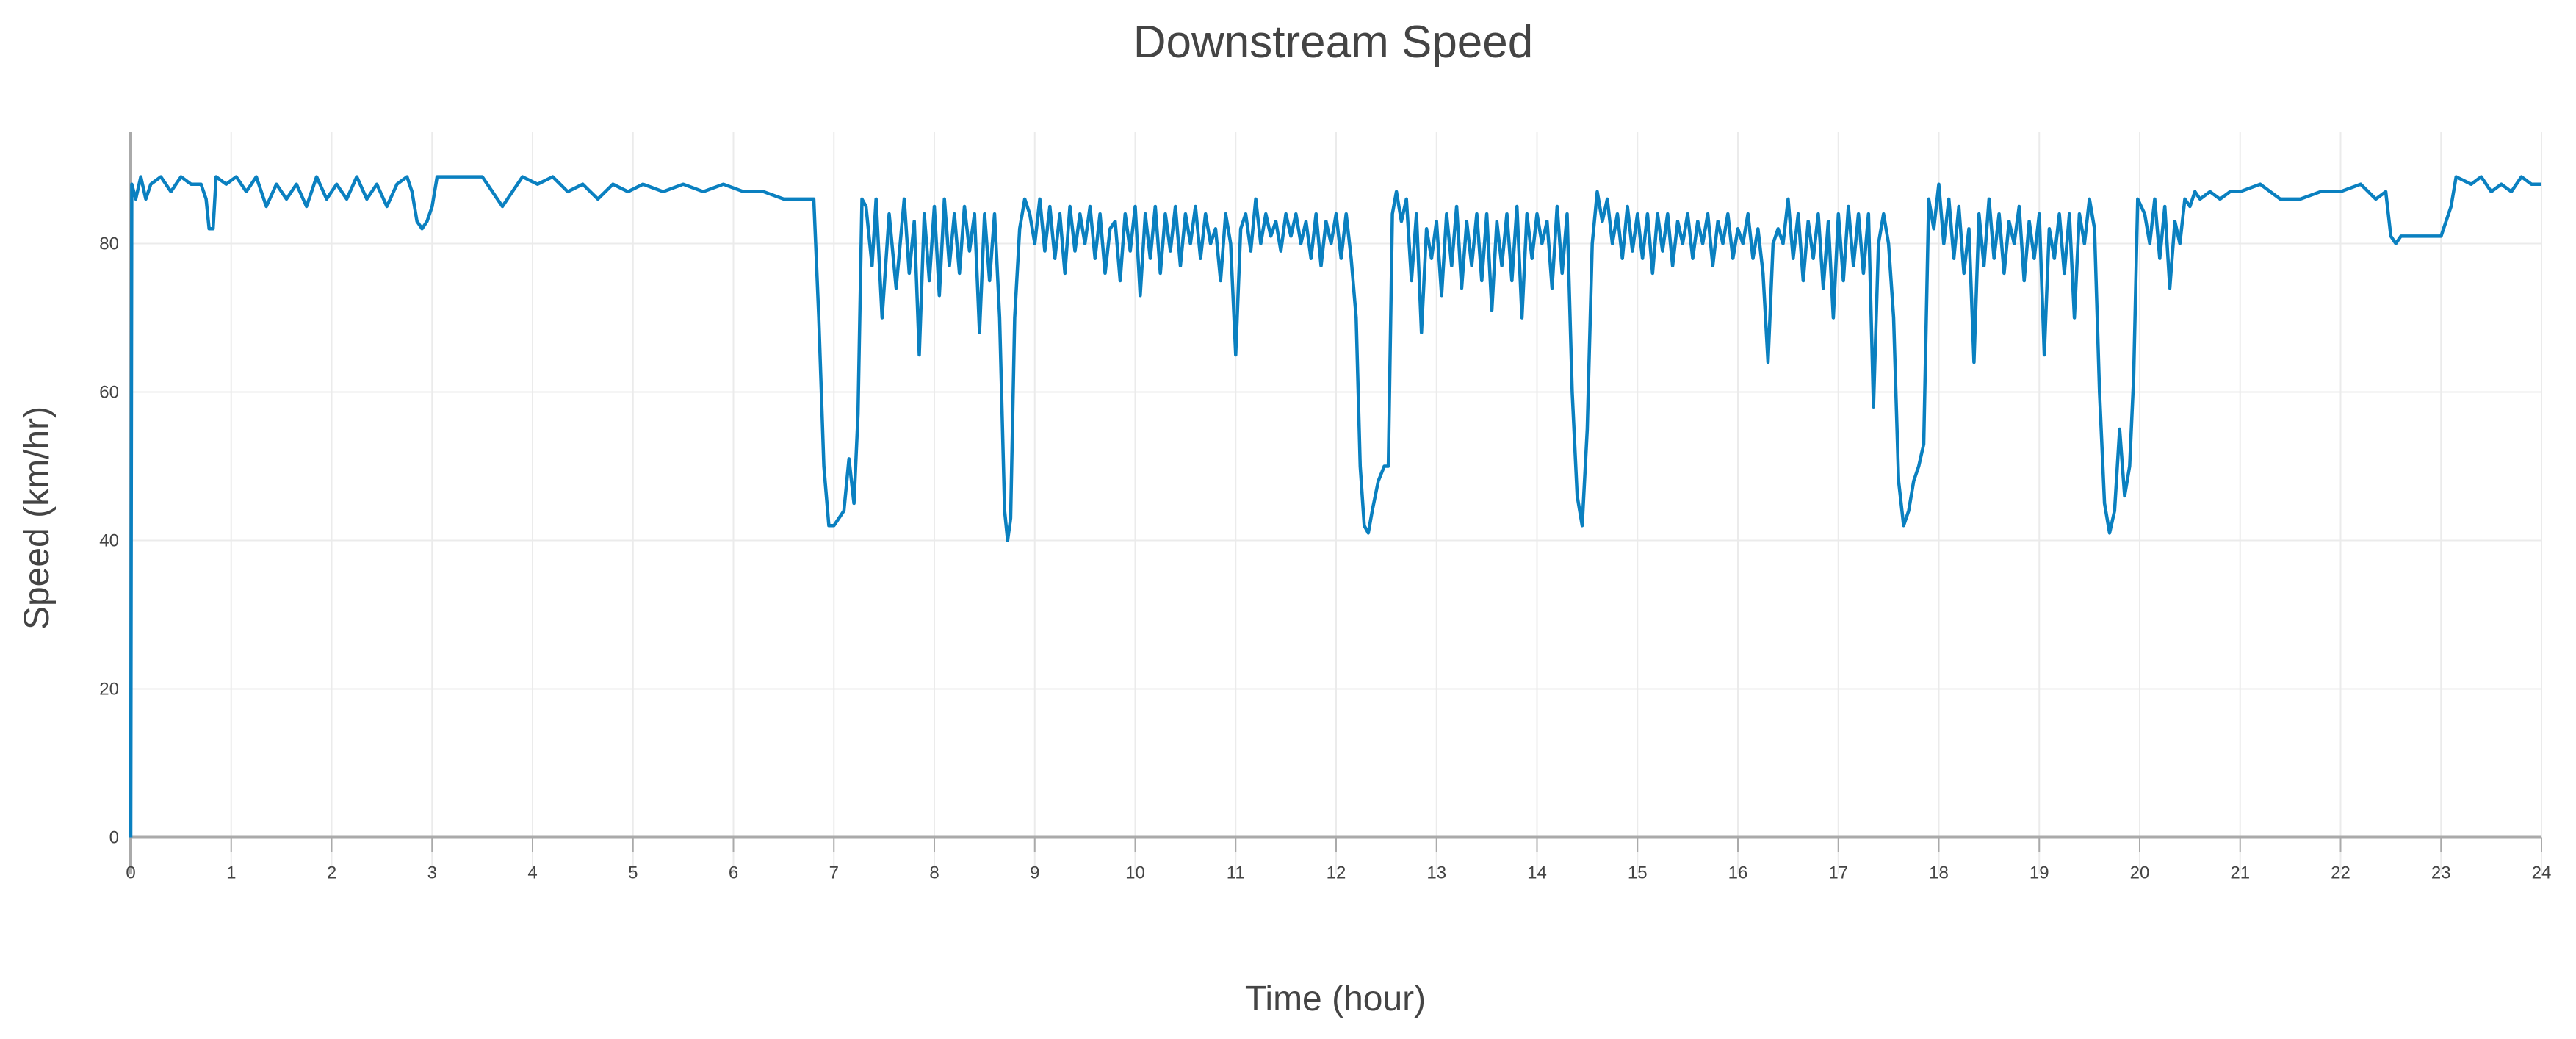  I want to click on x-axis-title: Time (hour), so click(1335, 998).